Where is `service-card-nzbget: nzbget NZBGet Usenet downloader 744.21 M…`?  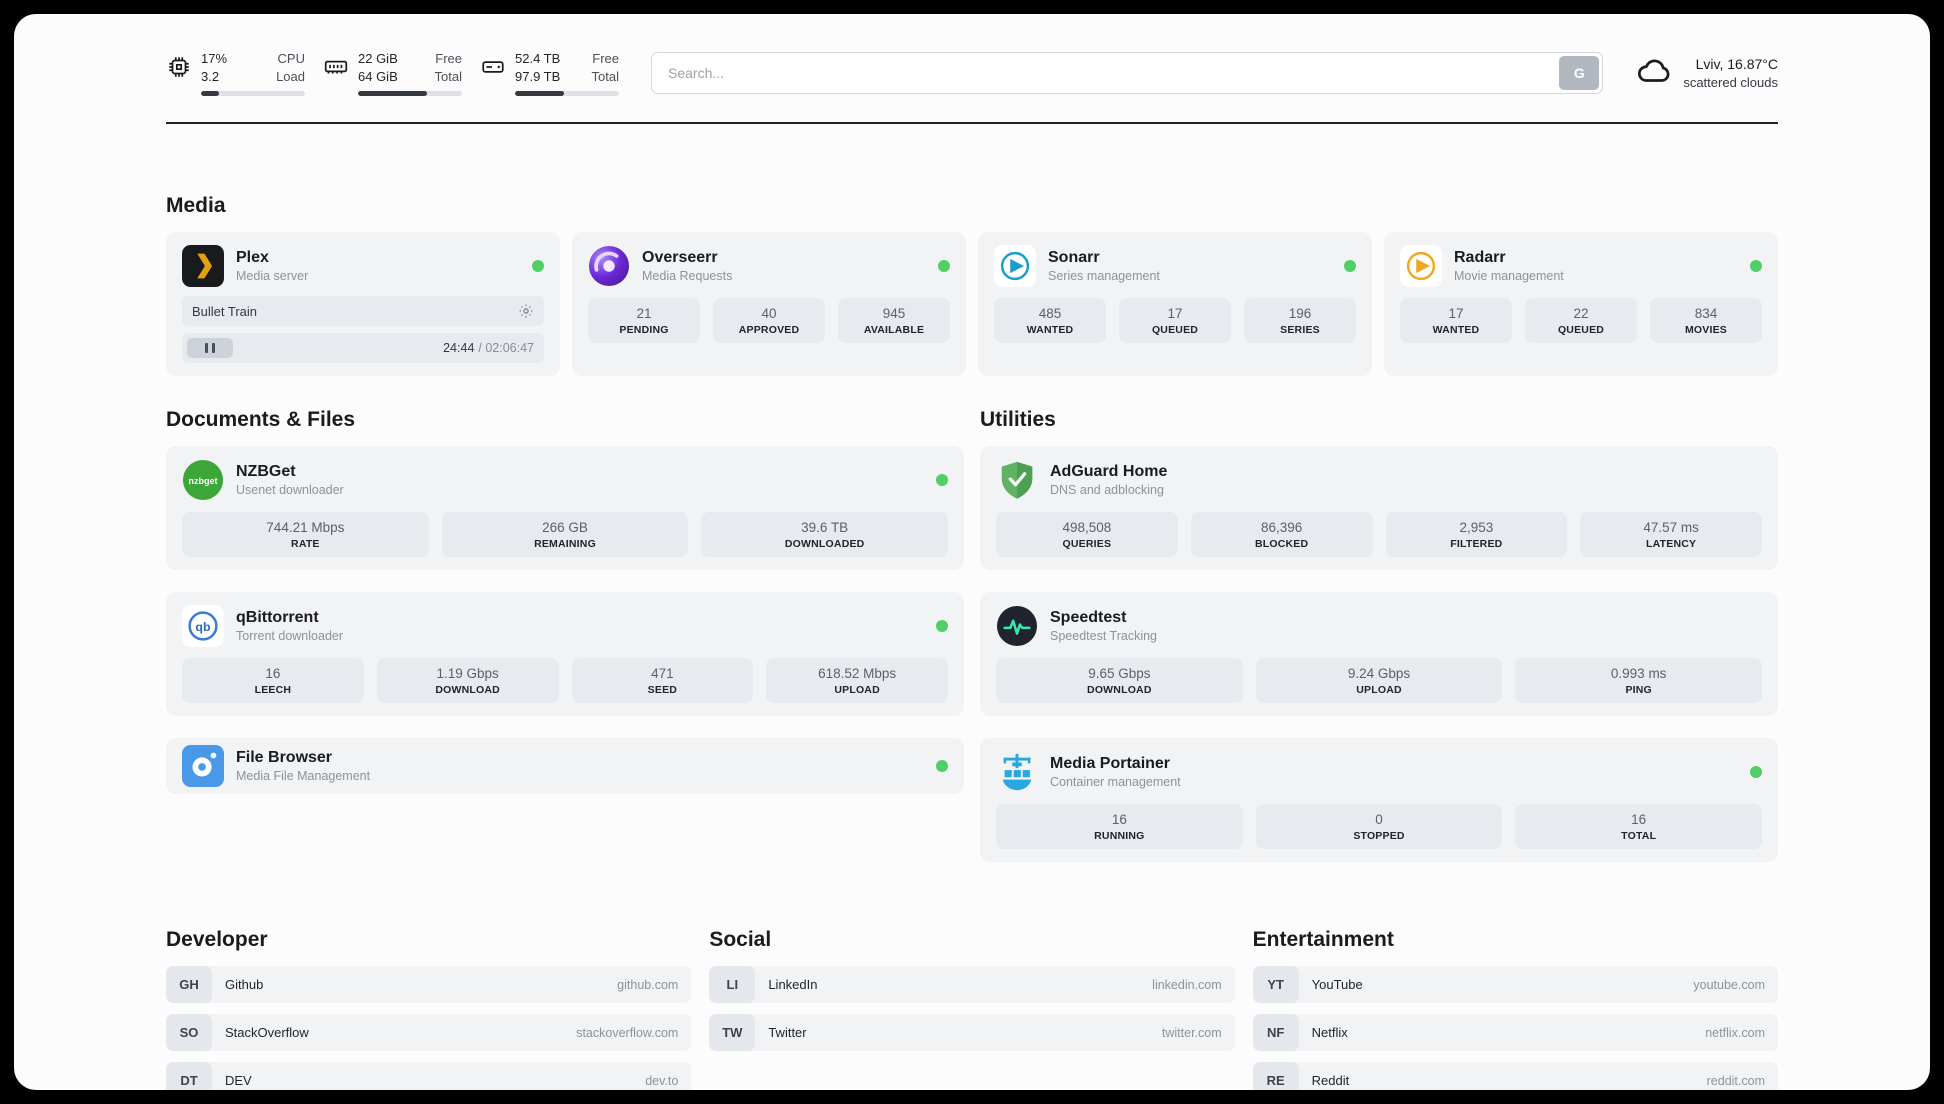
service-card-nzbget: nzbget NZBGet Usenet downloader 744.21 M… is located at coordinates (565, 508).